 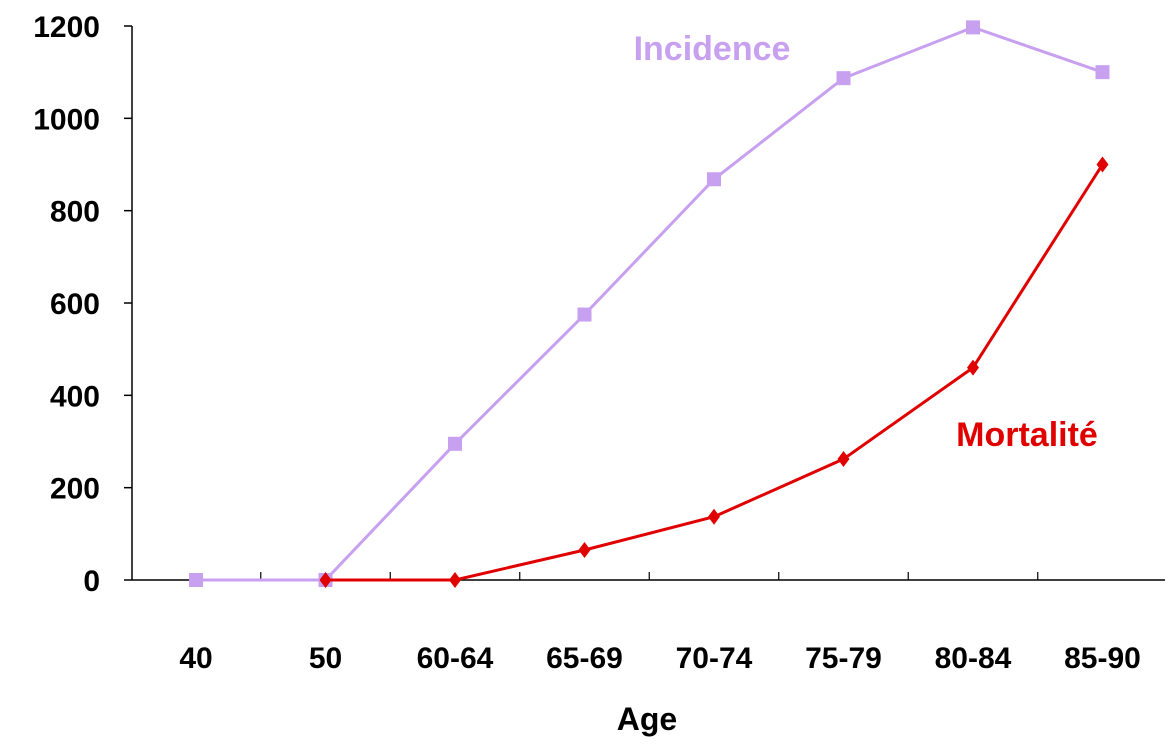 I want to click on y-tick-label: 400, so click(x=75, y=396).